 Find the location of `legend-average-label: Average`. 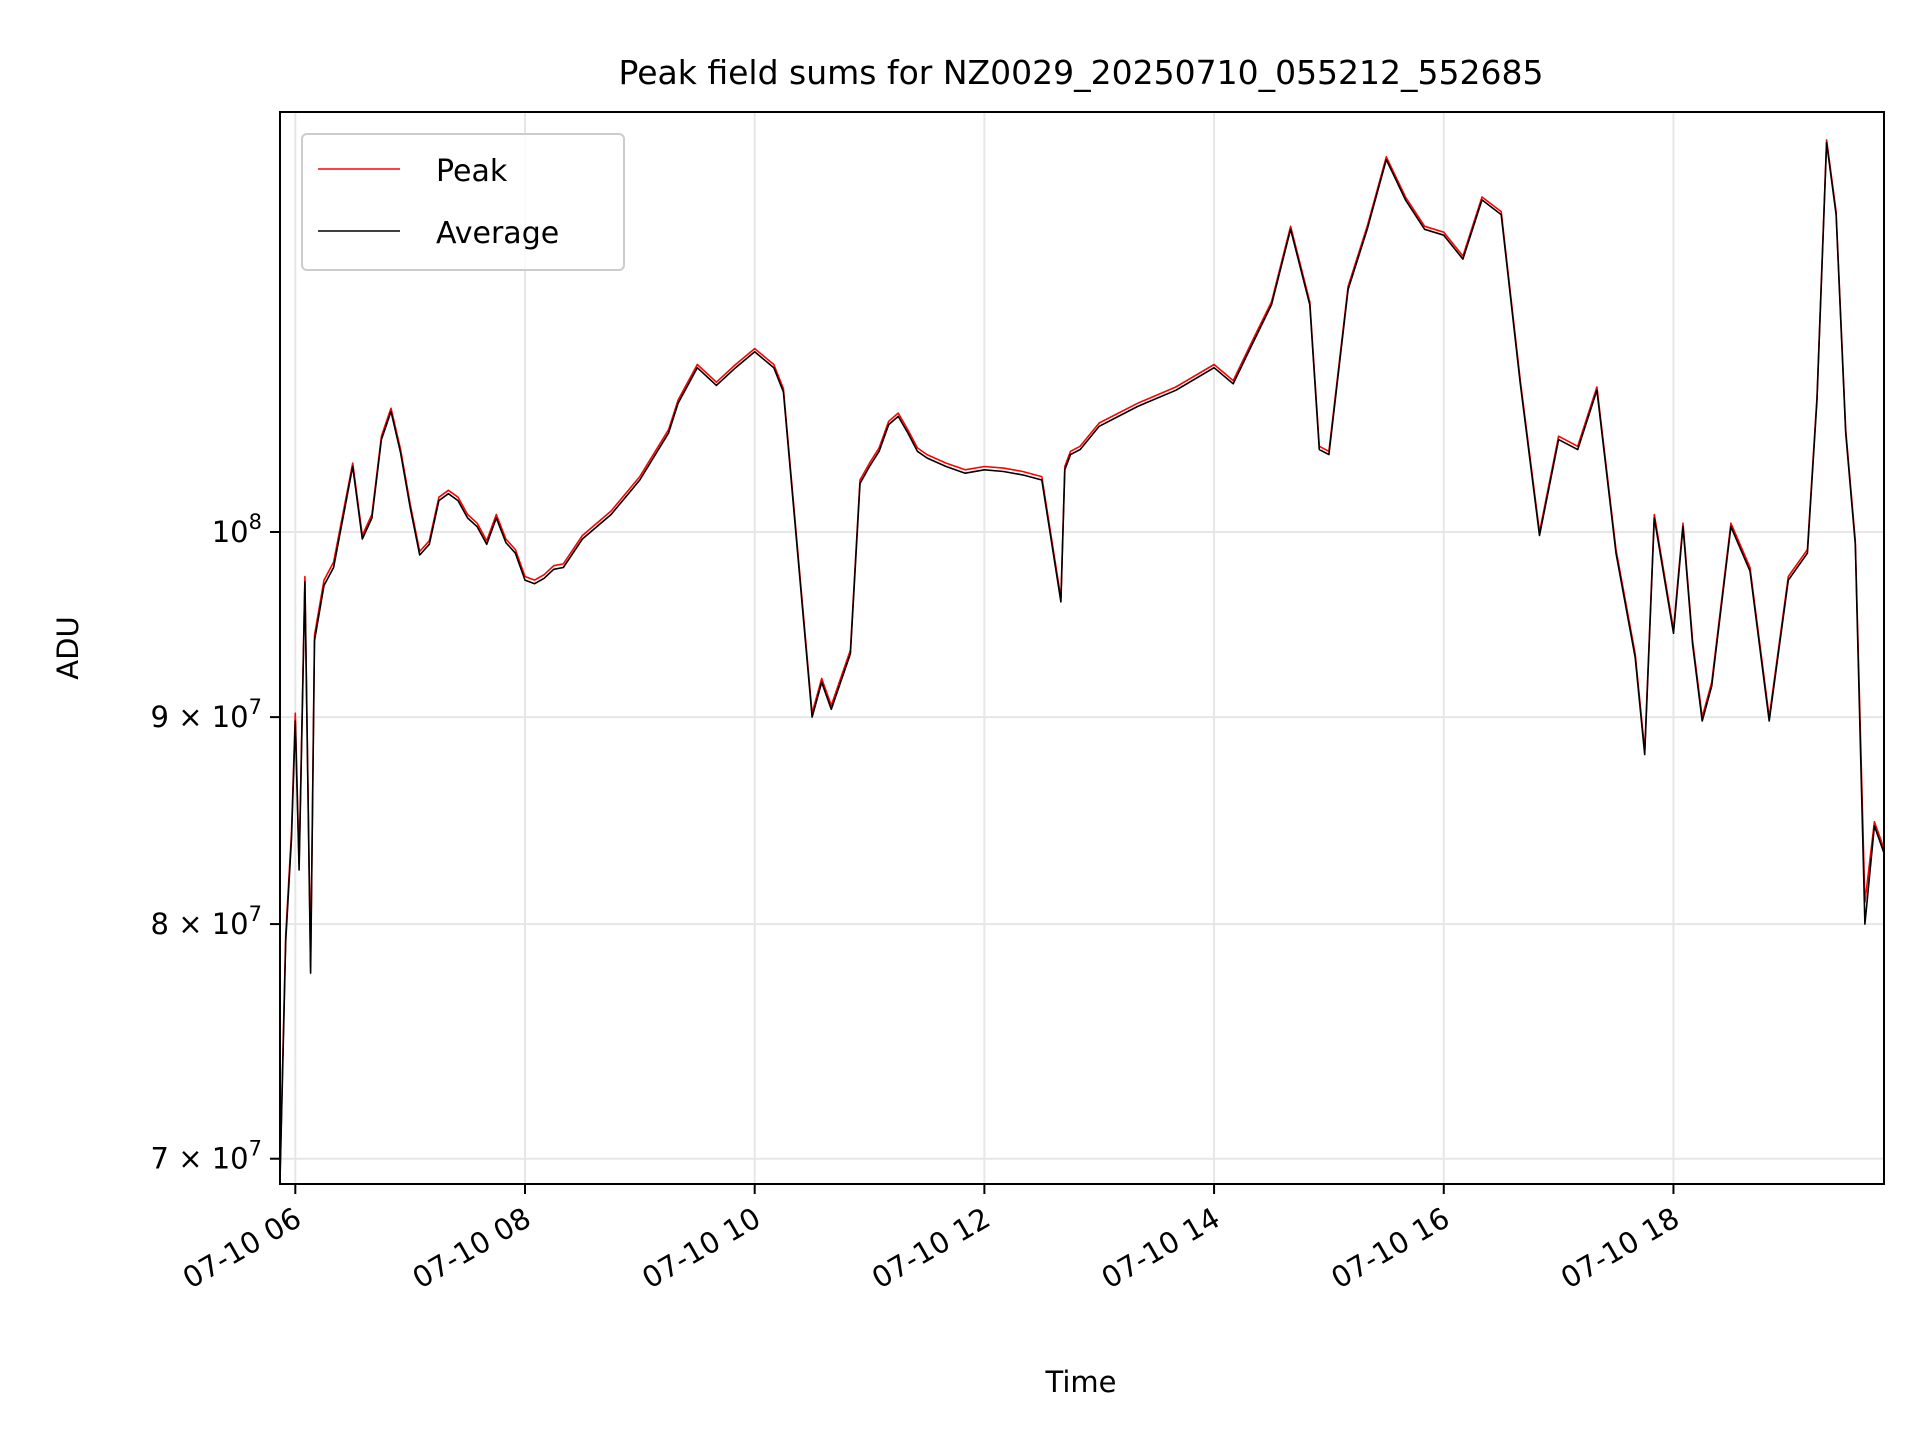

legend-average-label: Average is located at coordinates (497, 233).